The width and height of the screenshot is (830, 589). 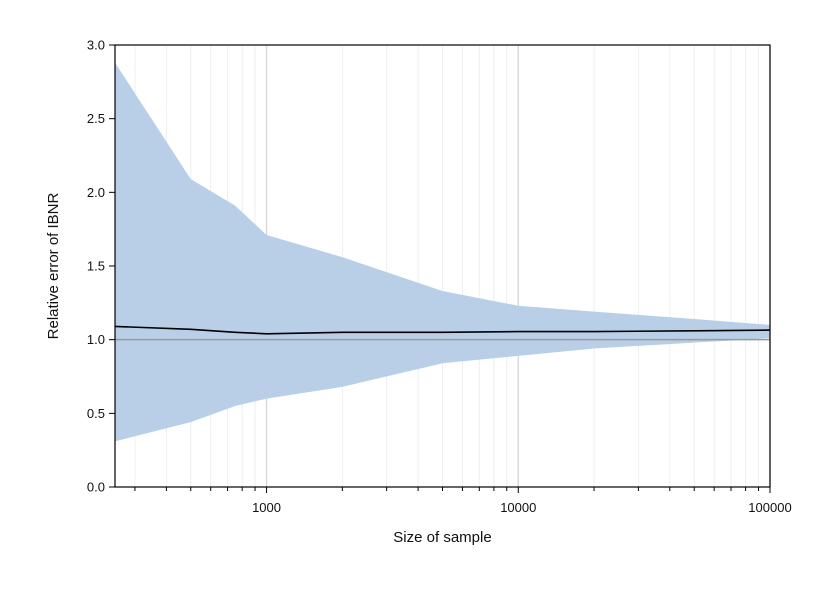 I want to click on y-tick-label: 1.5, so click(x=96, y=266).